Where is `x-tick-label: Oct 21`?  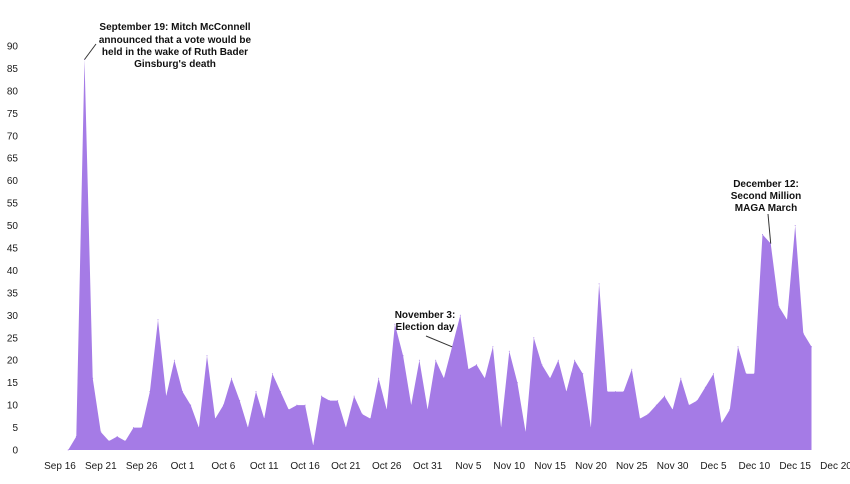 x-tick-label: Oct 21 is located at coordinates (346, 466).